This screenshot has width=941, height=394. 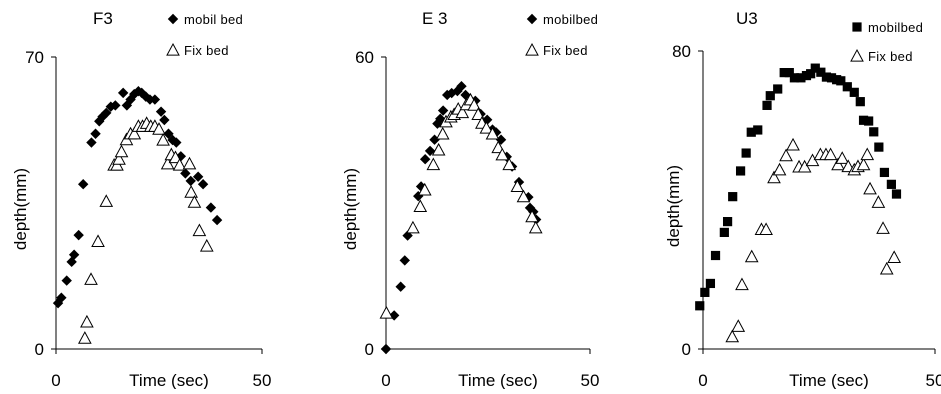 What do you see at coordinates (103, 18) in the screenshot?
I see `panel-title: F3` at bounding box center [103, 18].